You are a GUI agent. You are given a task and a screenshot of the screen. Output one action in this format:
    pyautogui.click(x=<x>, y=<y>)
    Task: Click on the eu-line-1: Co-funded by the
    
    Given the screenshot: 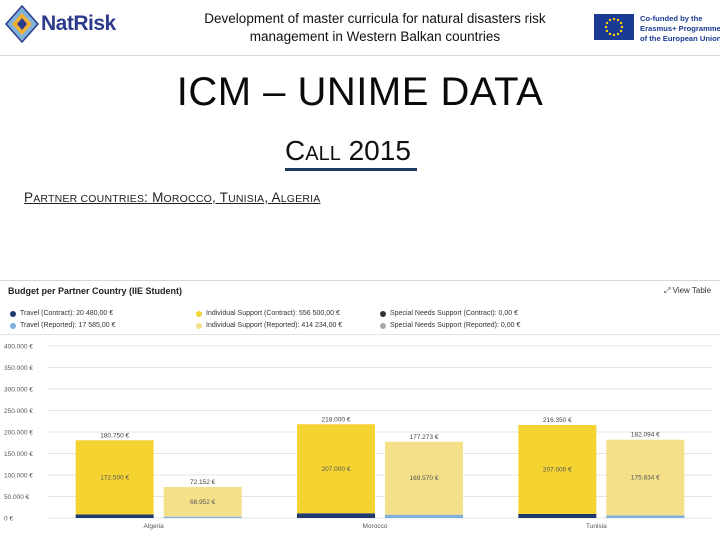 What is the action you would take?
    pyautogui.click(x=671, y=18)
    